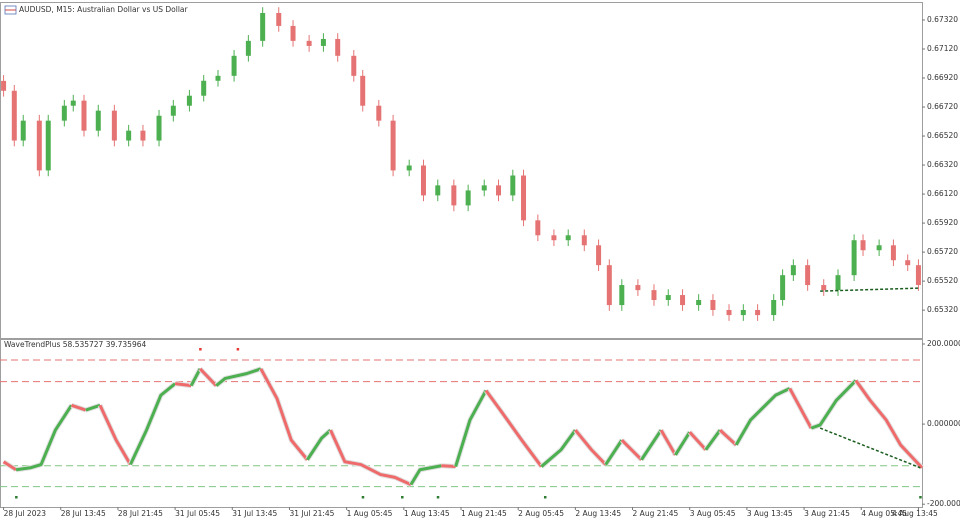  What do you see at coordinates (827, 513) in the screenshot?
I see `x-tick-label: 3 Aug 21:45` at bounding box center [827, 513].